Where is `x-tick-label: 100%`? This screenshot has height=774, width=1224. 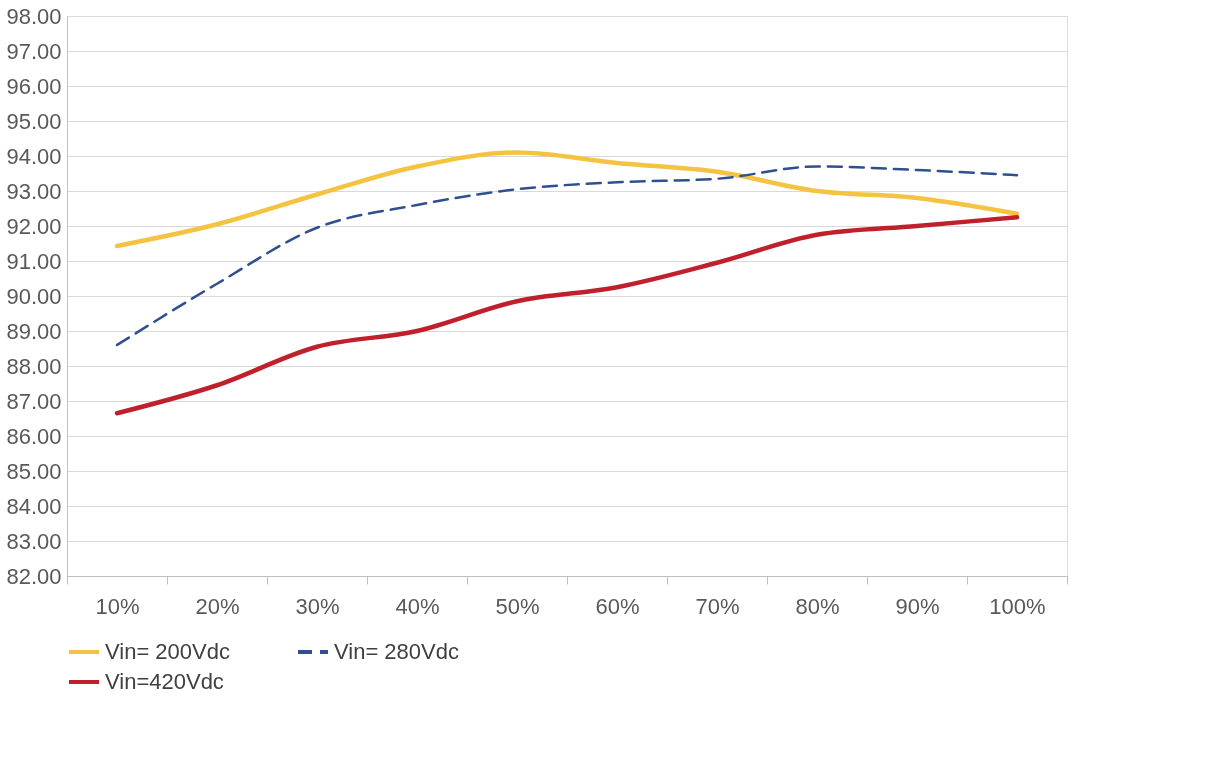 x-tick-label: 100% is located at coordinates (1017, 606).